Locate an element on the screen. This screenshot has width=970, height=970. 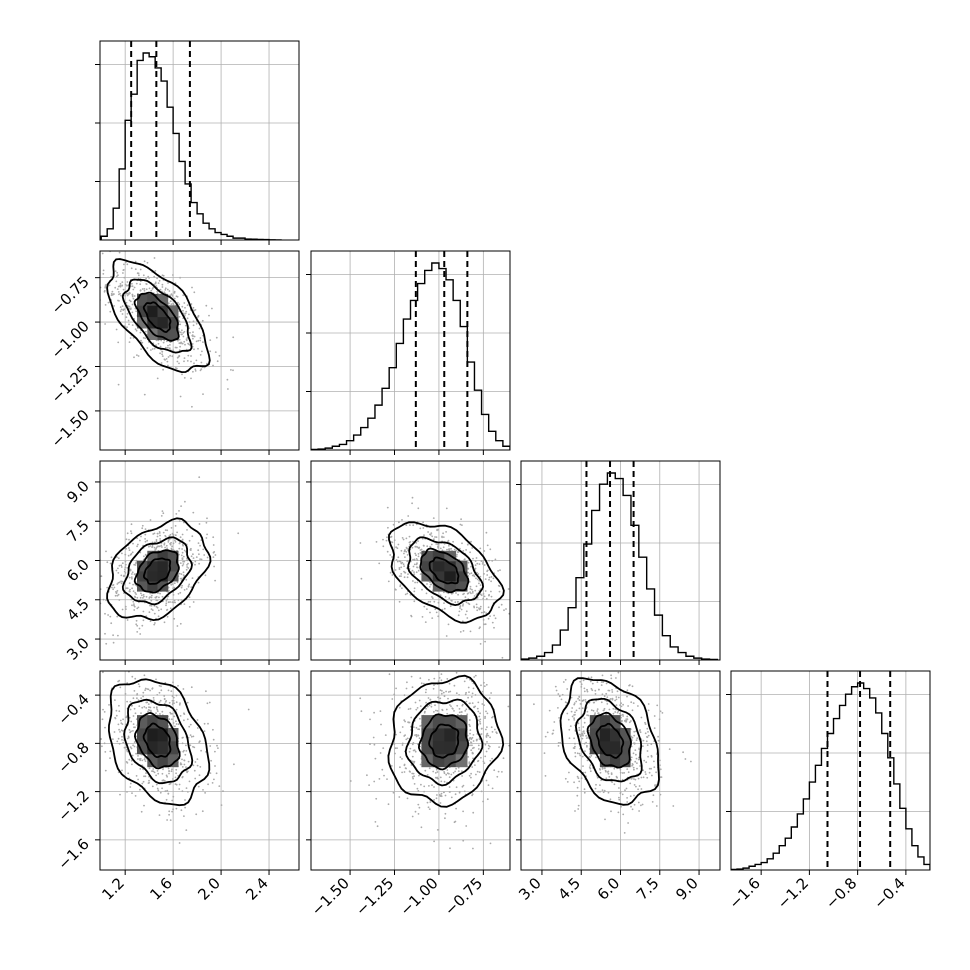
density-cells is located at coordinates (158, 571).